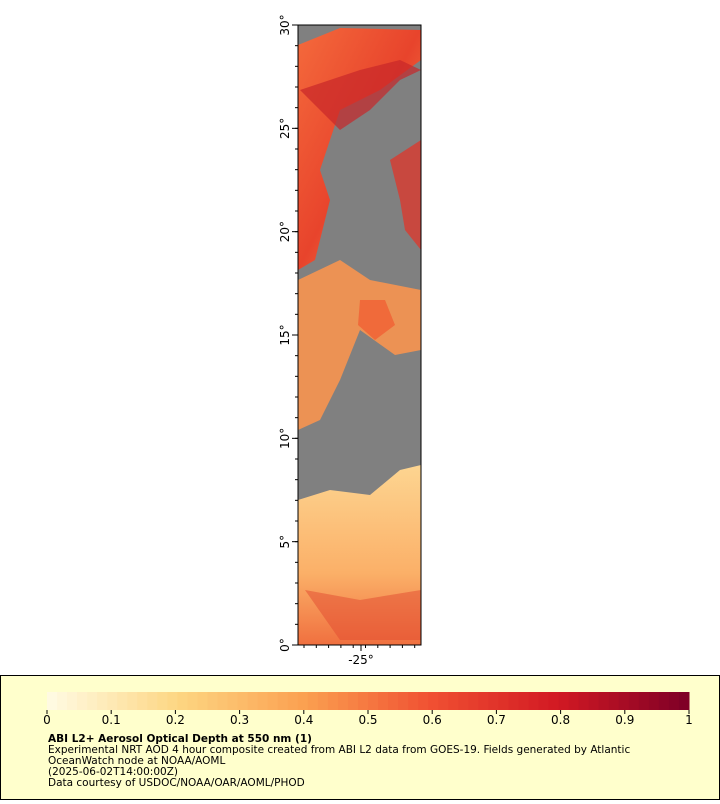  What do you see at coordinates (285, 128) in the screenshot?
I see `lat-label: 25°` at bounding box center [285, 128].